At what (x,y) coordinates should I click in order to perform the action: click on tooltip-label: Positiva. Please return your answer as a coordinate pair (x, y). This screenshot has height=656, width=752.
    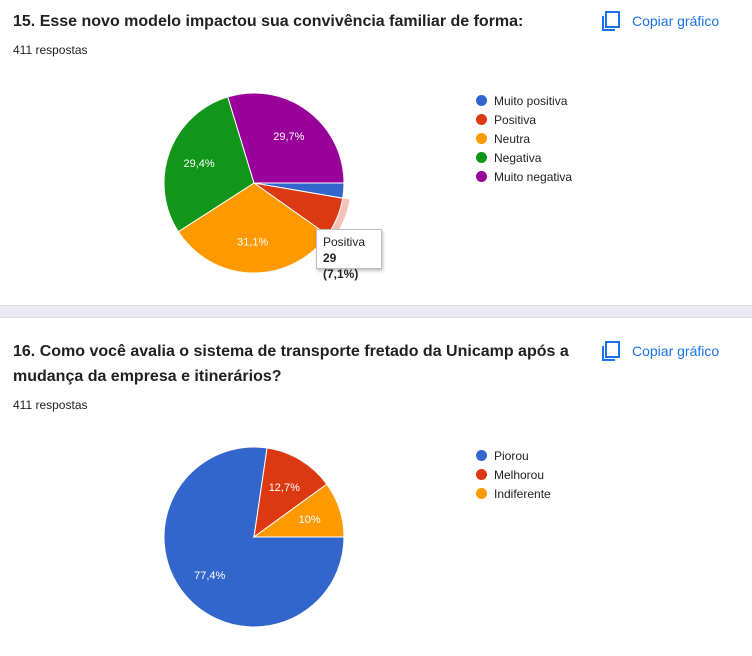
    Looking at the image, I should click on (344, 242).